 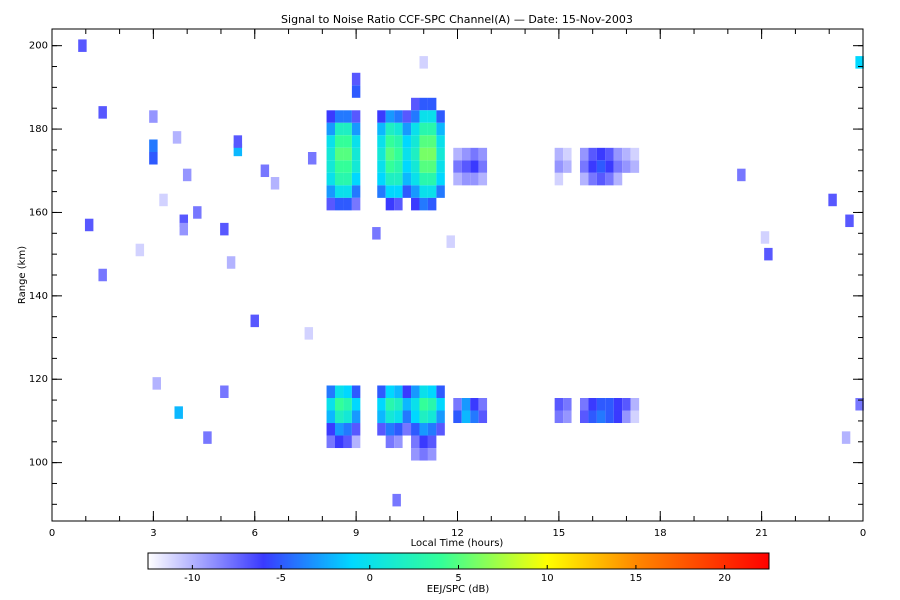 I want to click on x-tick-label: 12, so click(x=457, y=533).